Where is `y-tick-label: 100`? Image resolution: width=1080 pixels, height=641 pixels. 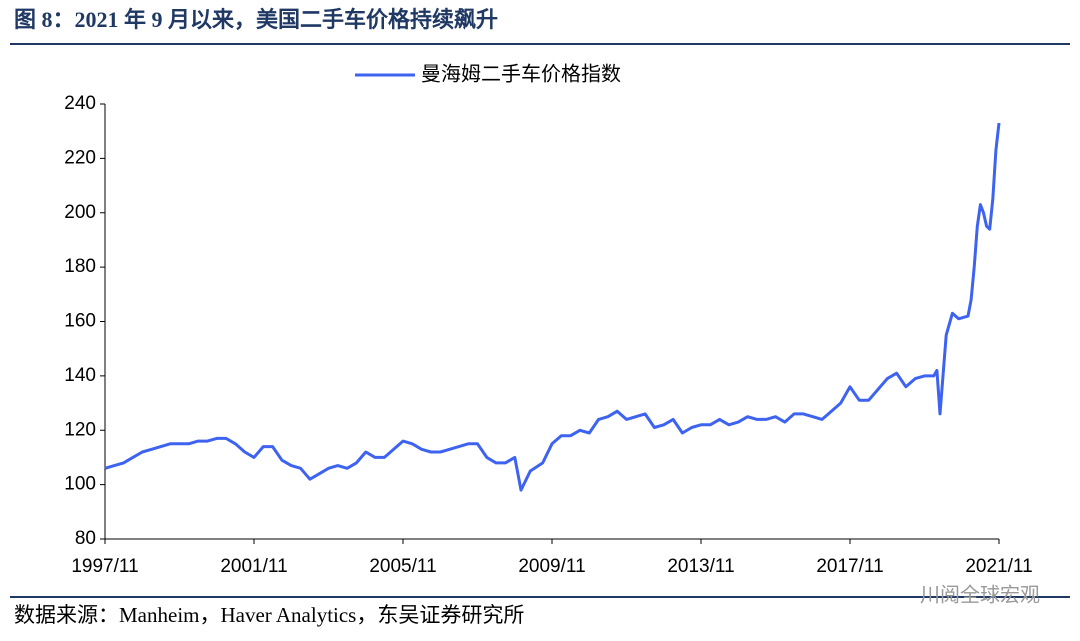 y-tick-label: 100 is located at coordinates (80, 484).